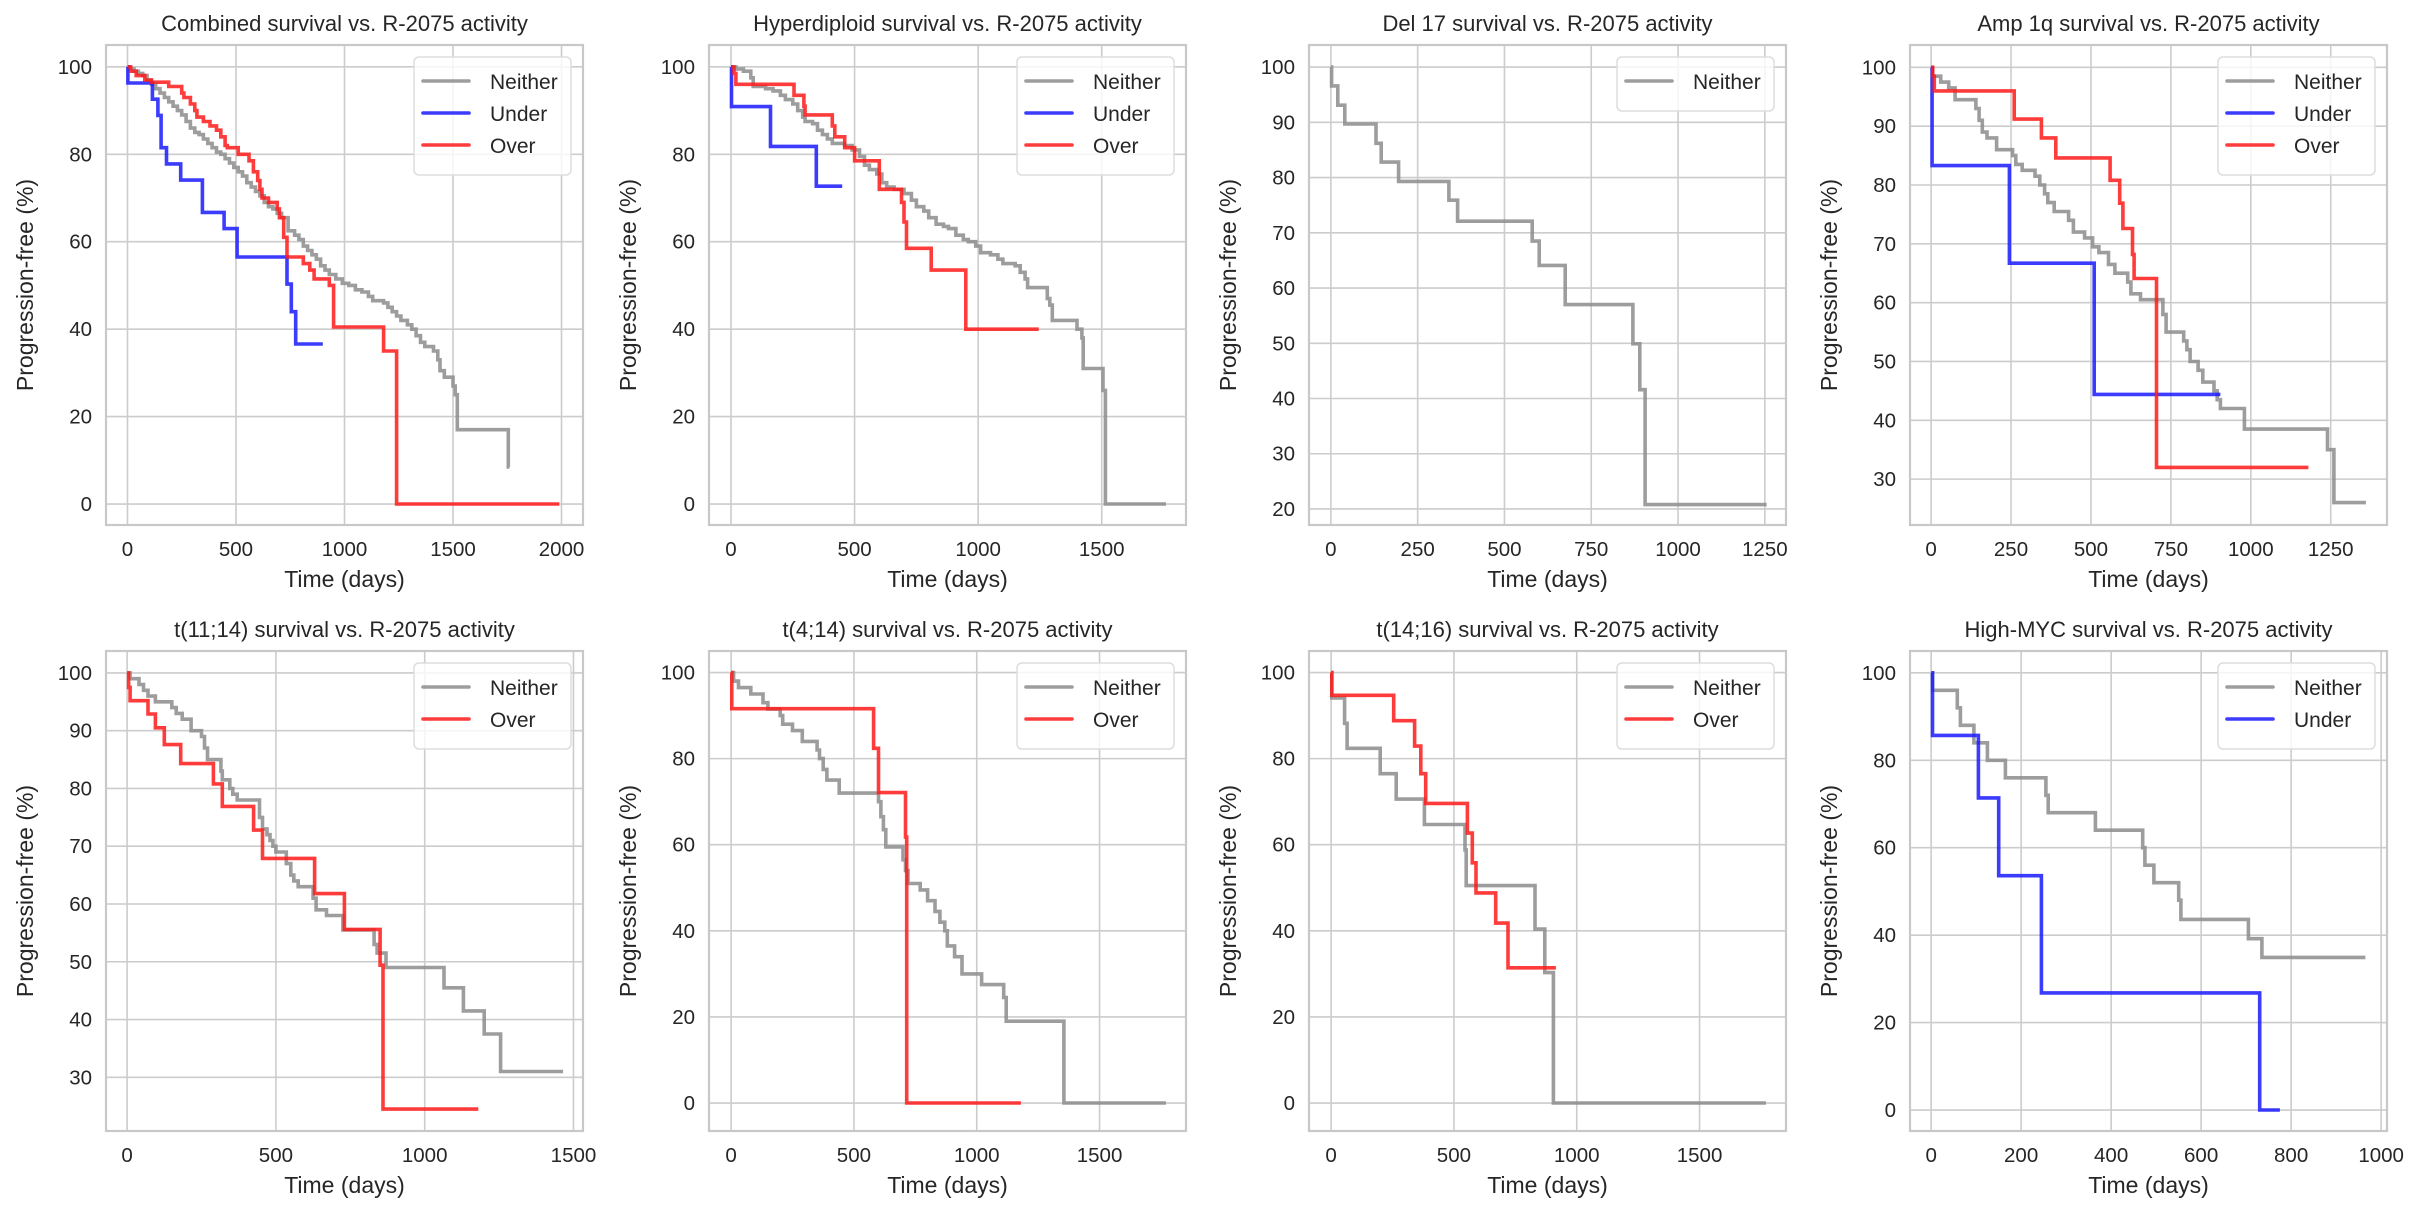 The width and height of the screenshot is (2418, 1218). What do you see at coordinates (947, 629) in the screenshot?
I see `chart-title: t(4;14) survival vs. R-2075 activity` at bounding box center [947, 629].